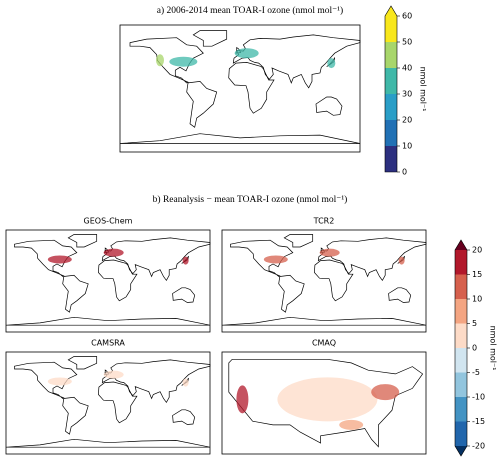  Describe the element at coordinates (461, 451) in the screenshot. I see `colorbar-extend-min` at that location.